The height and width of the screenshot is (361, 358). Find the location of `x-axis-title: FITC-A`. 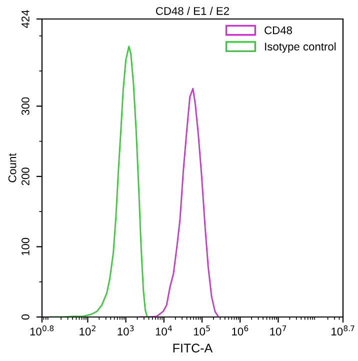

x-axis-title: FITC-A is located at coordinates (193, 348).